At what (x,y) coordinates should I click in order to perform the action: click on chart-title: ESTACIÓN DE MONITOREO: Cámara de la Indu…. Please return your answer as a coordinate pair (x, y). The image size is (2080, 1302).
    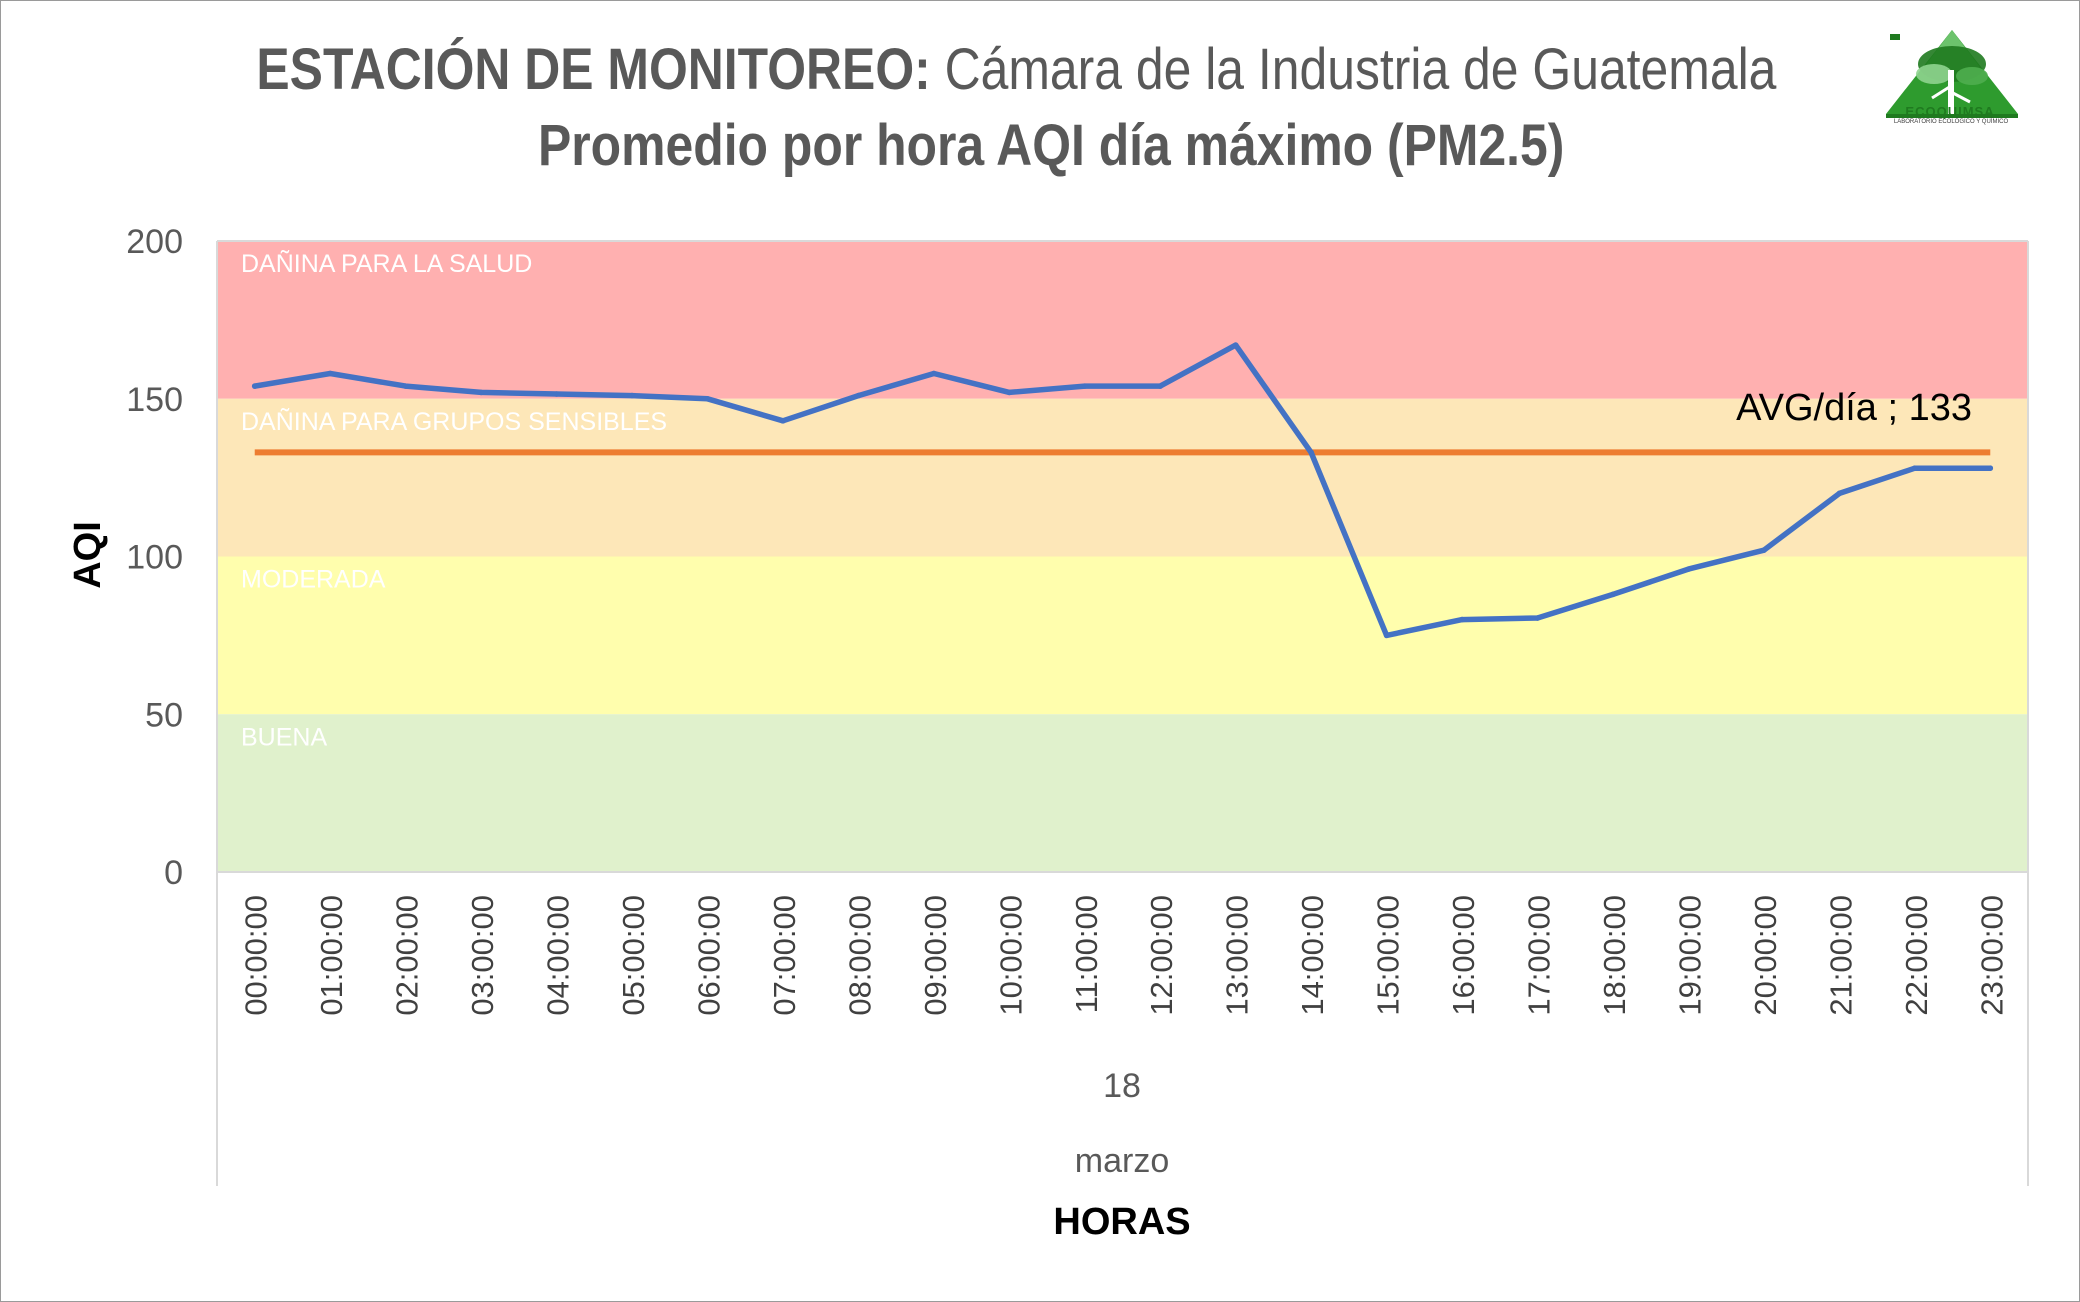
    Looking at the image, I should click on (1017, 69).